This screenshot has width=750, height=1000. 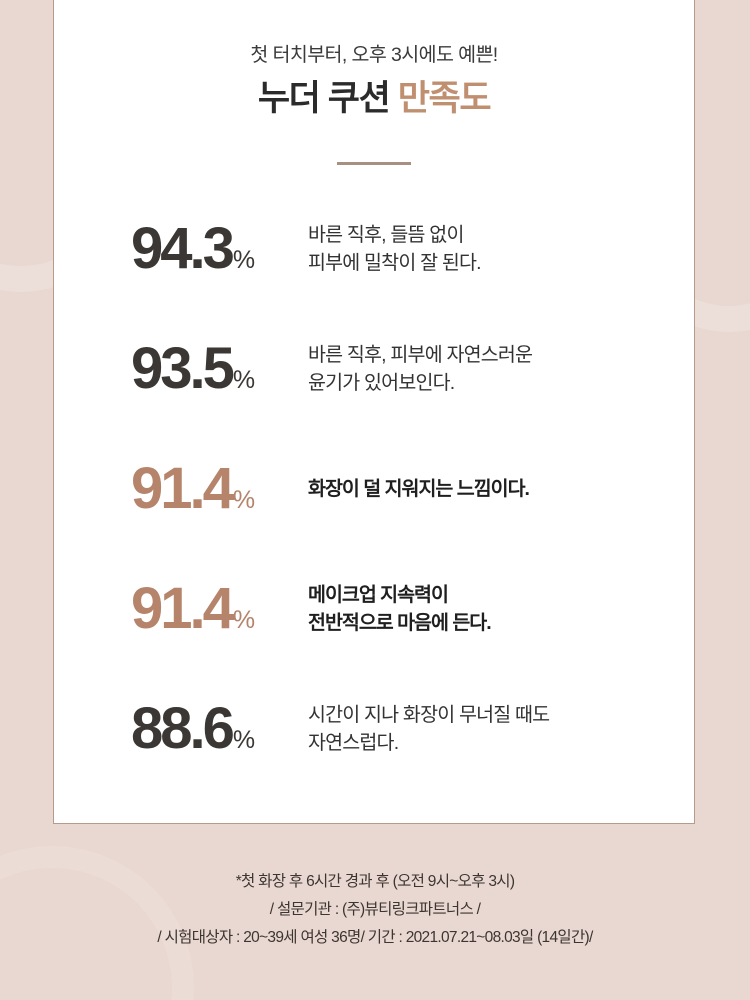 I want to click on stat-value: 94.3%, so click(x=193, y=249).